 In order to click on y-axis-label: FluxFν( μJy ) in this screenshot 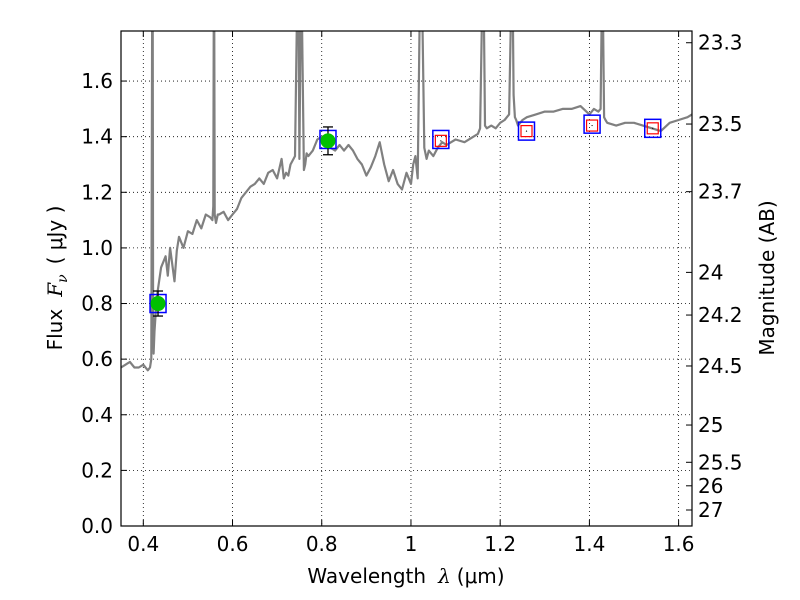, I will do `click(57, 278)`.